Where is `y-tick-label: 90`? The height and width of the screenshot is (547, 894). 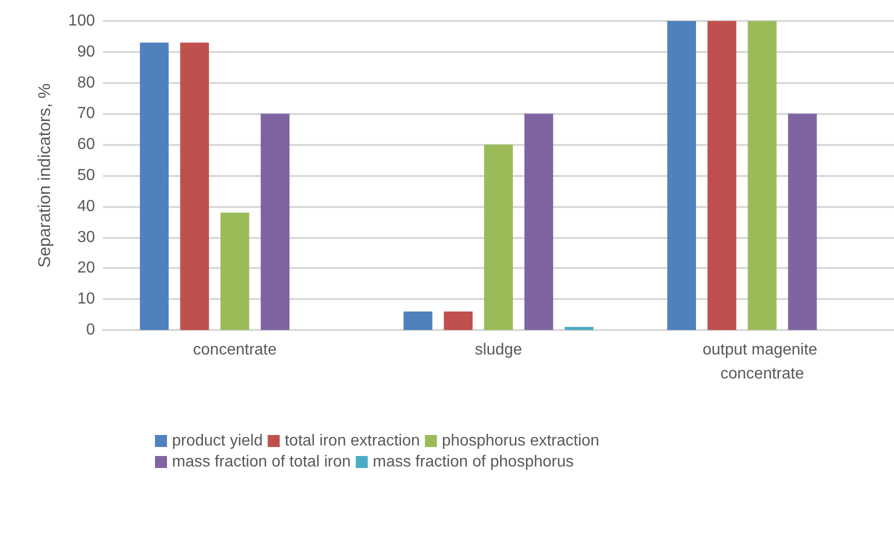
y-tick-label: 90 is located at coordinates (86, 51).